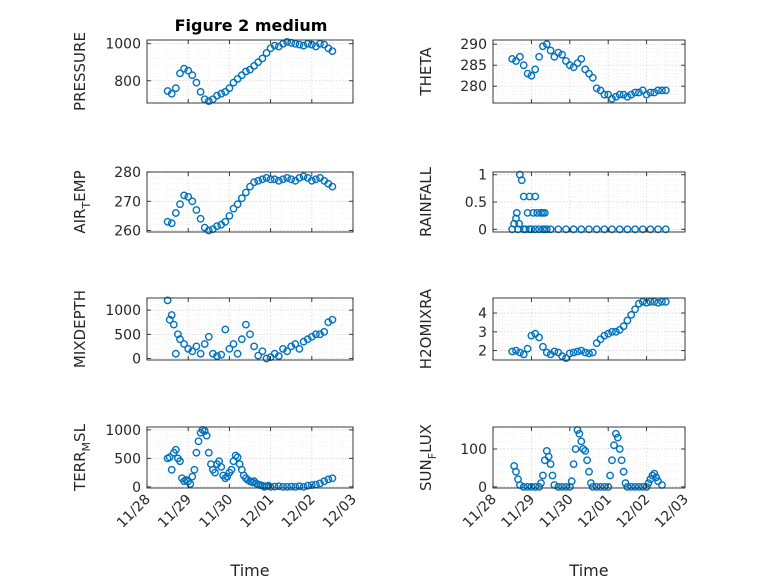  What do you see at coordinates (127, 202) in the screenshot?
I see `y-tick-label: 270` at bounding box center [127, 202].